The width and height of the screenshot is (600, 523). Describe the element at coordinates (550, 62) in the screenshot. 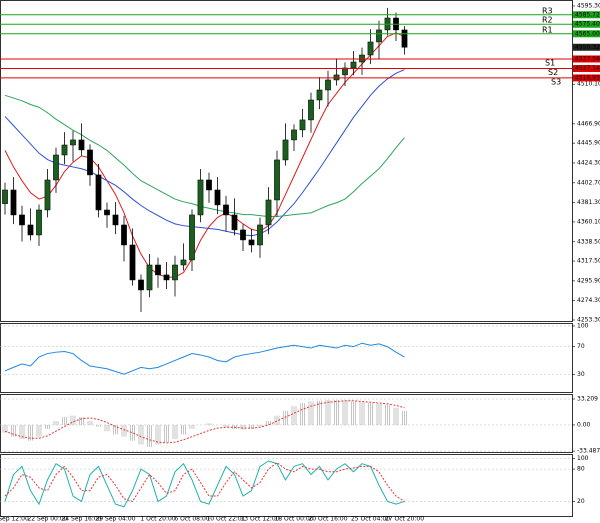

I see `level-name: S1` at that location.